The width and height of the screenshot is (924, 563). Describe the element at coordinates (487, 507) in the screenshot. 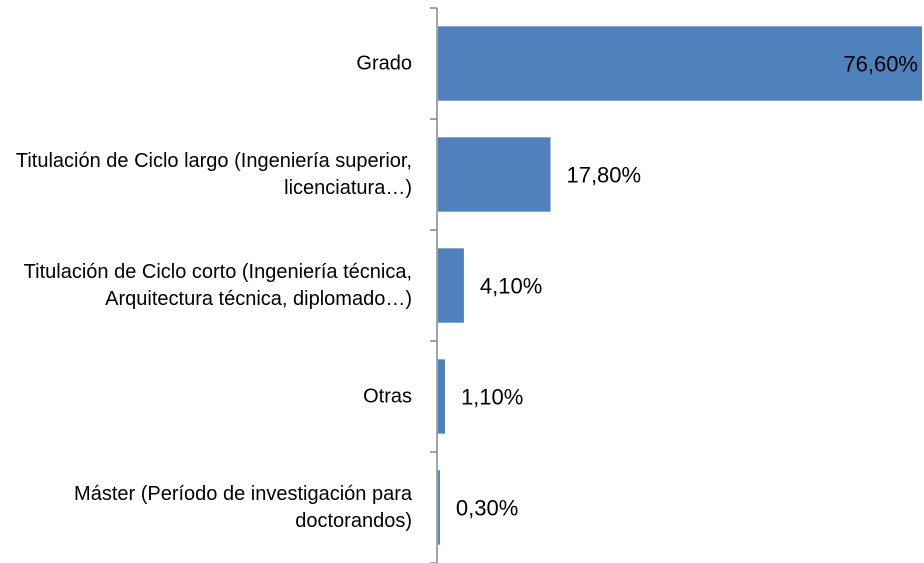

I see `data-label: 0,30%` at that location.